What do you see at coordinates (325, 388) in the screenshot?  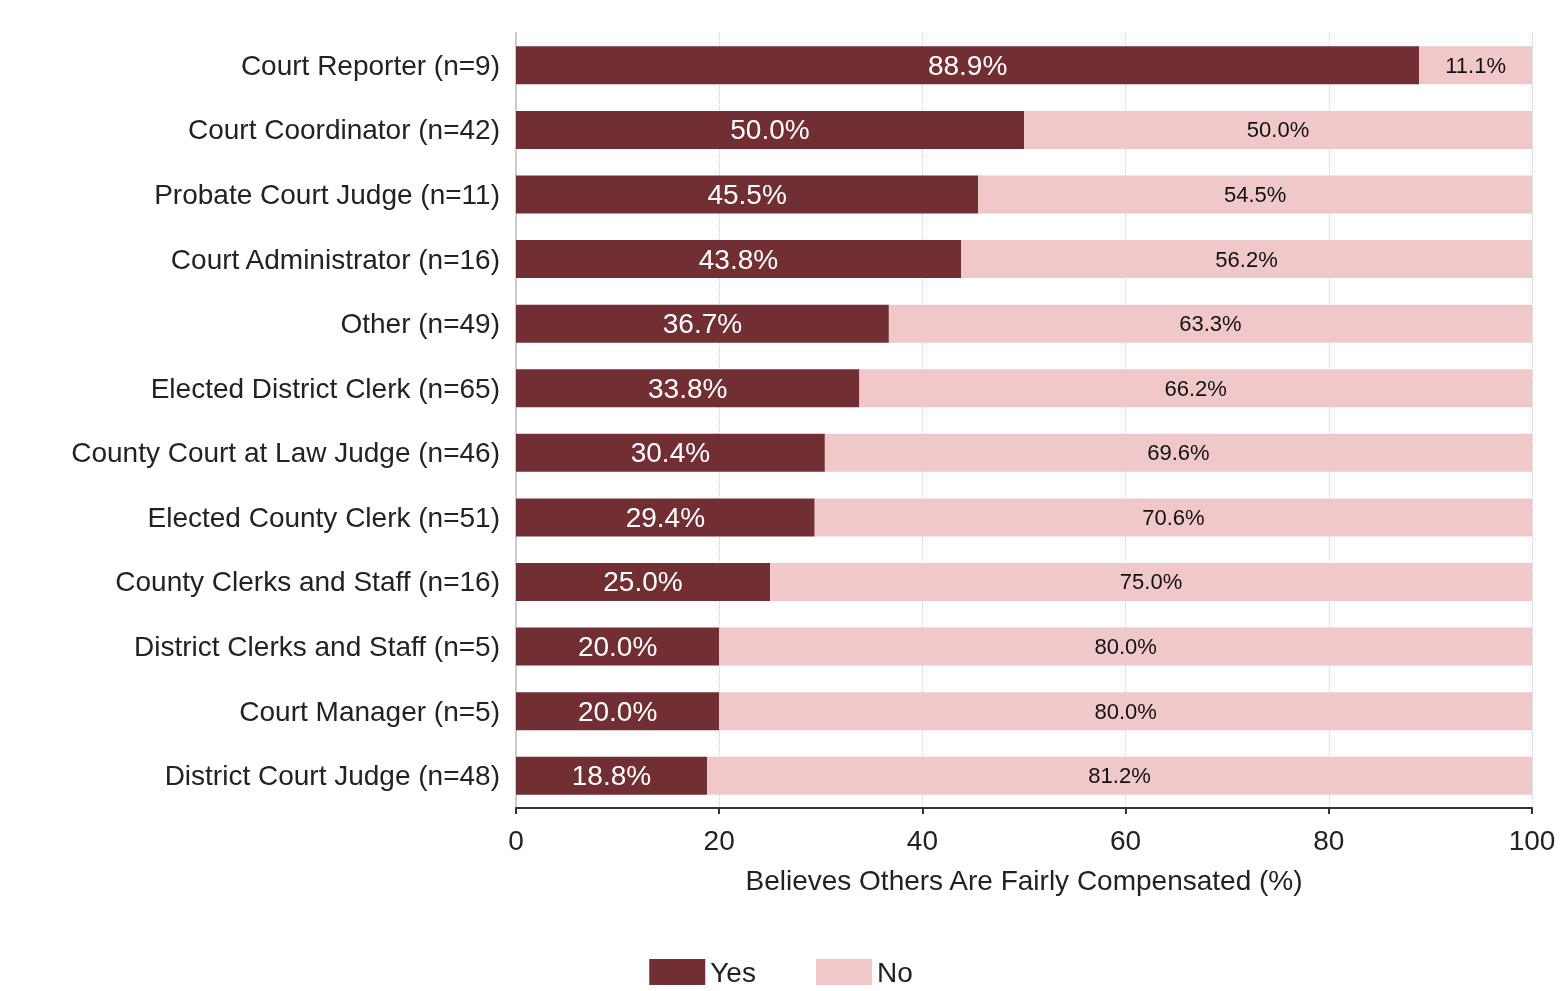 I see `y-tick-label: Elected District Clerk (n=65)` at bounding box center [325, 388].